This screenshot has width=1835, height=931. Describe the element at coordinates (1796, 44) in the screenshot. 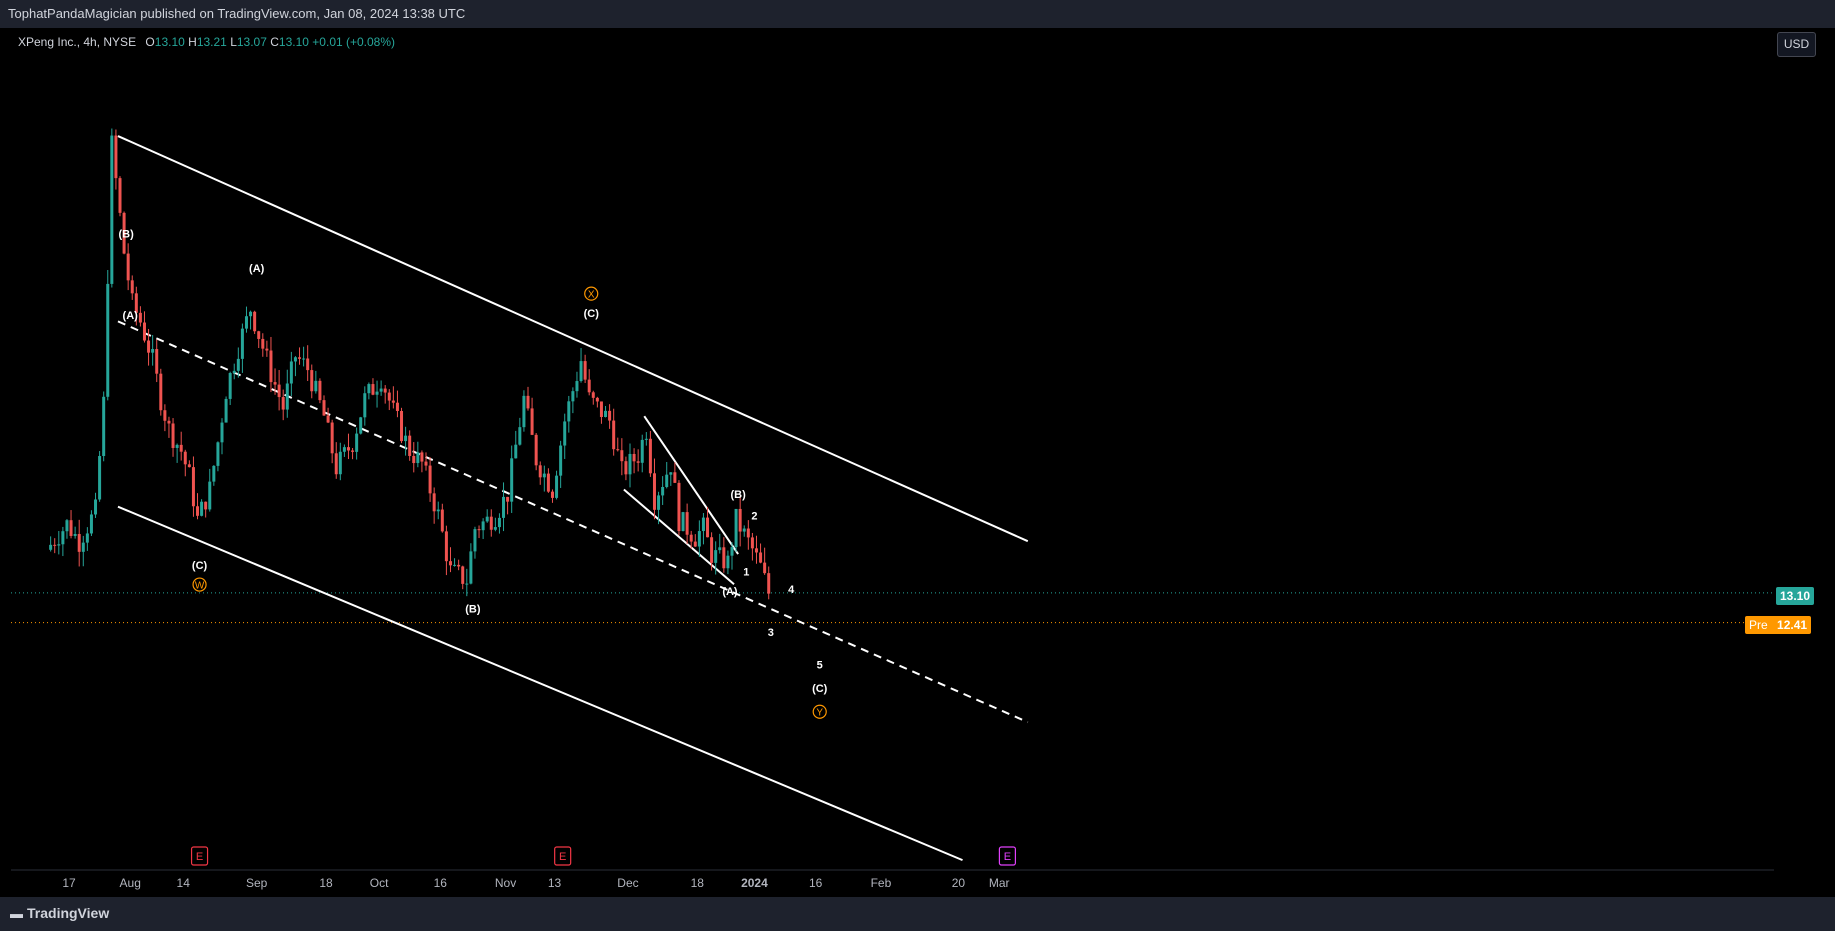

I see `currency-button: USD` at that location.